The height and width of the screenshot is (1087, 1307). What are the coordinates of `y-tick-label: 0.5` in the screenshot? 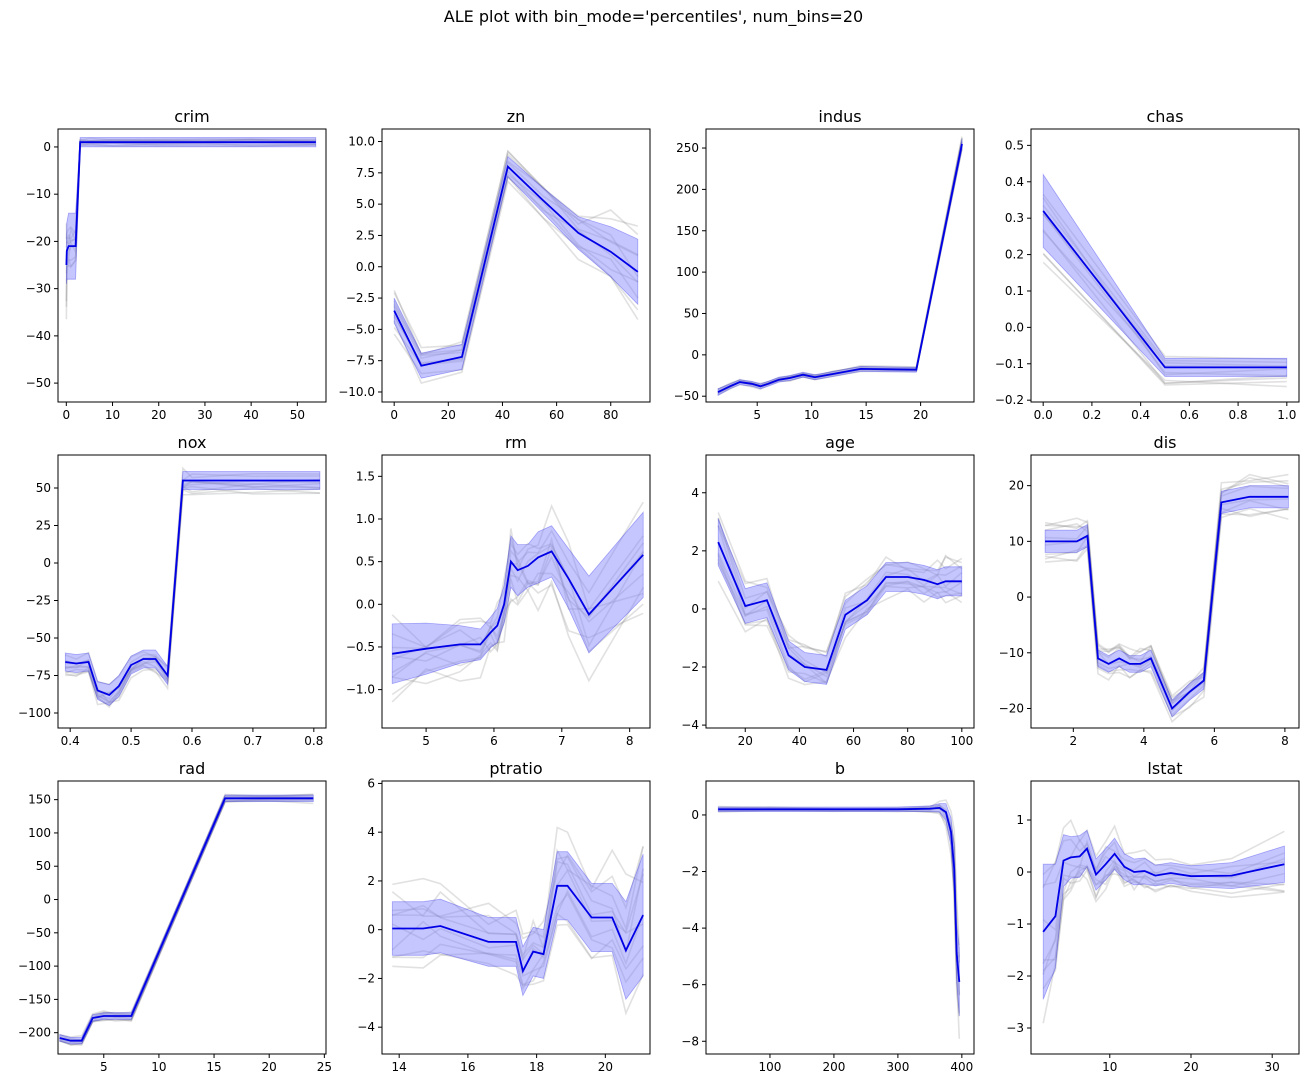 It's located at (365, 562).